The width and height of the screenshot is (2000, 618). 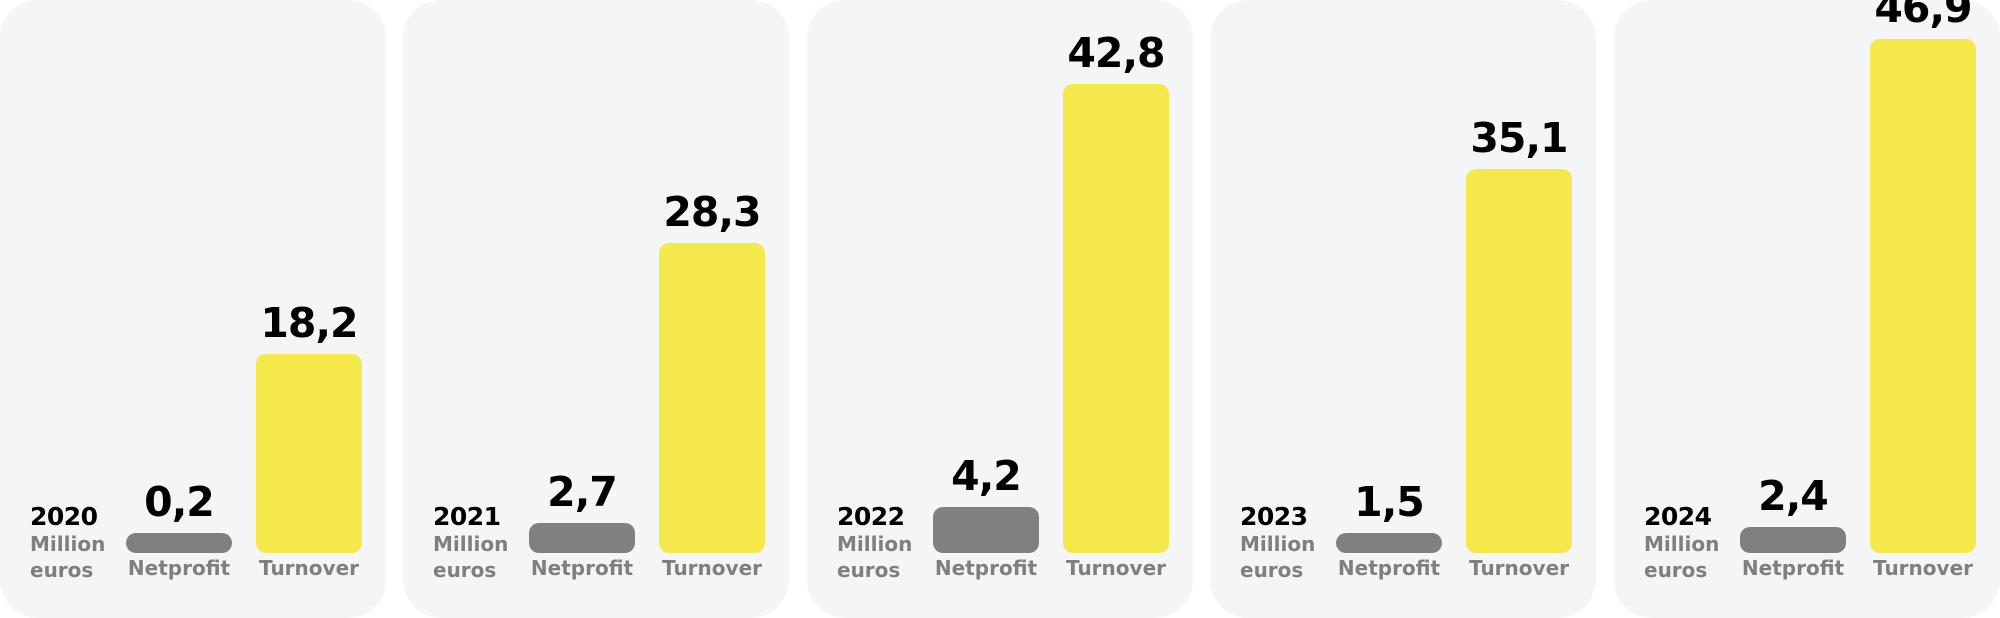 I want to click on turnover-value-label: 42,8, so click(x=1116, y=53).